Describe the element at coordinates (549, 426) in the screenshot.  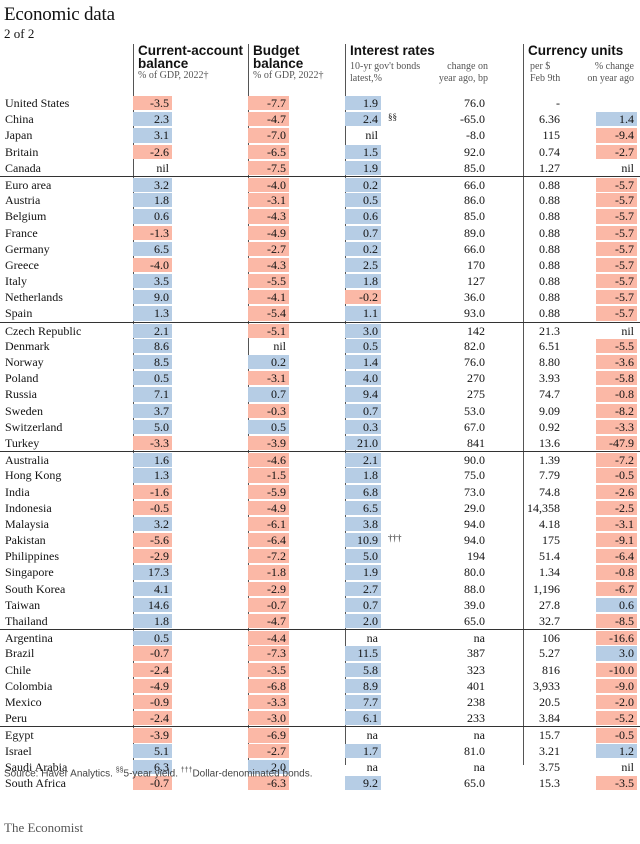
I see `currency-rate-cell: 0.92` at that location.